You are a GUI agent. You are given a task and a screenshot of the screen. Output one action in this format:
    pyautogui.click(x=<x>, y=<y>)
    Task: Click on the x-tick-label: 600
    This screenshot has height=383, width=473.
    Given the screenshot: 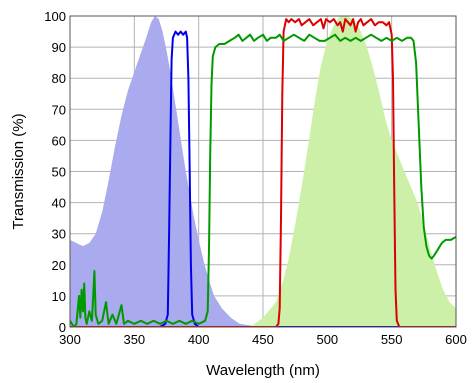 What is the action you would take?
    pyautogui.click(x=456, y=339)
    